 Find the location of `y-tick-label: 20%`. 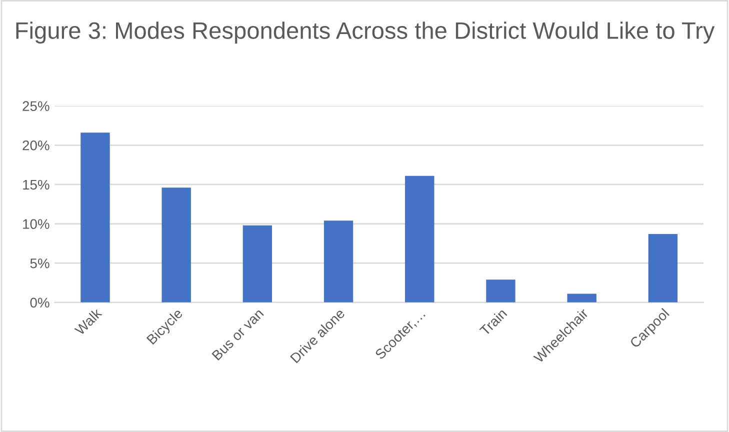

y-tick-label: 20% is located at coordinates (36, 145).